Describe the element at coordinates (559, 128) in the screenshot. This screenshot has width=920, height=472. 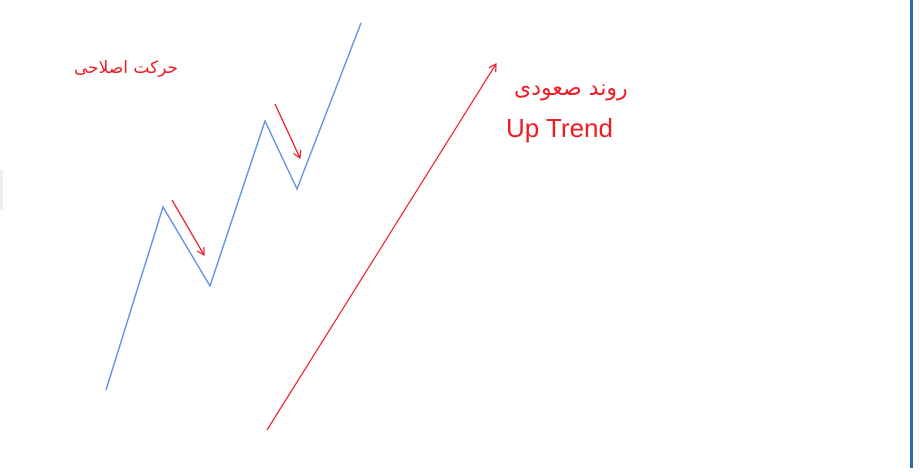
I see `uptrend-english-label: Up Trend` at that location.